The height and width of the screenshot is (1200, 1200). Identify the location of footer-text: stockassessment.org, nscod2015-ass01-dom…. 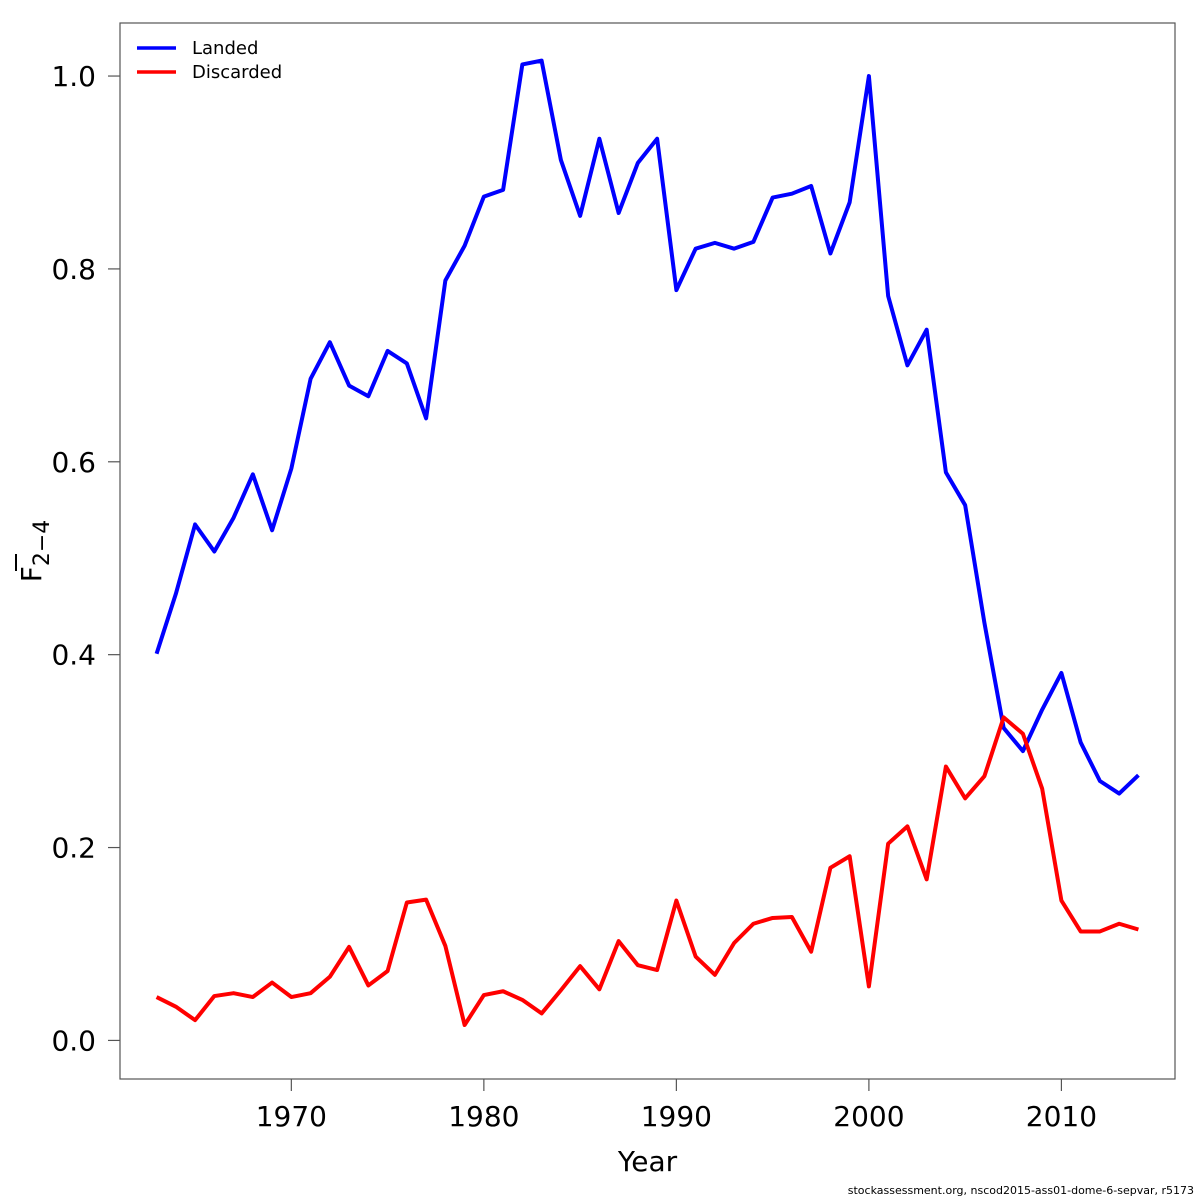
(1020, 1190).